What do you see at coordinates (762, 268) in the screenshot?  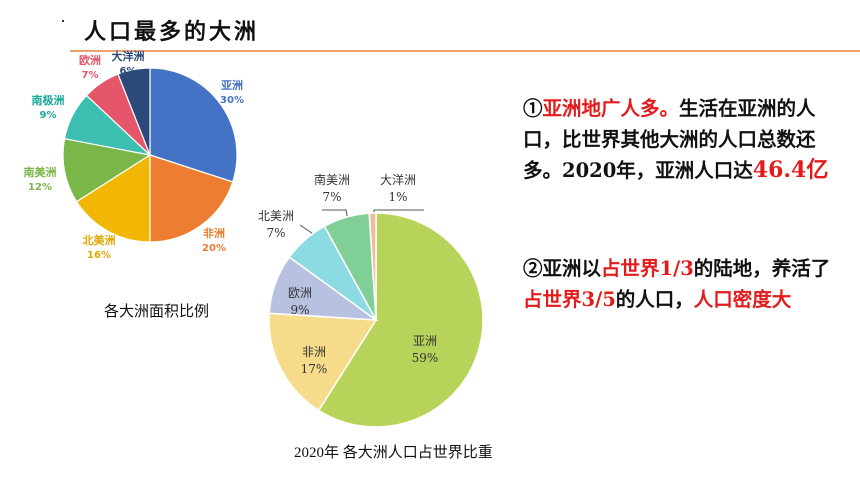 I see `note2-text-b: 的陆地，养活了` at bounding box center [762, 268].